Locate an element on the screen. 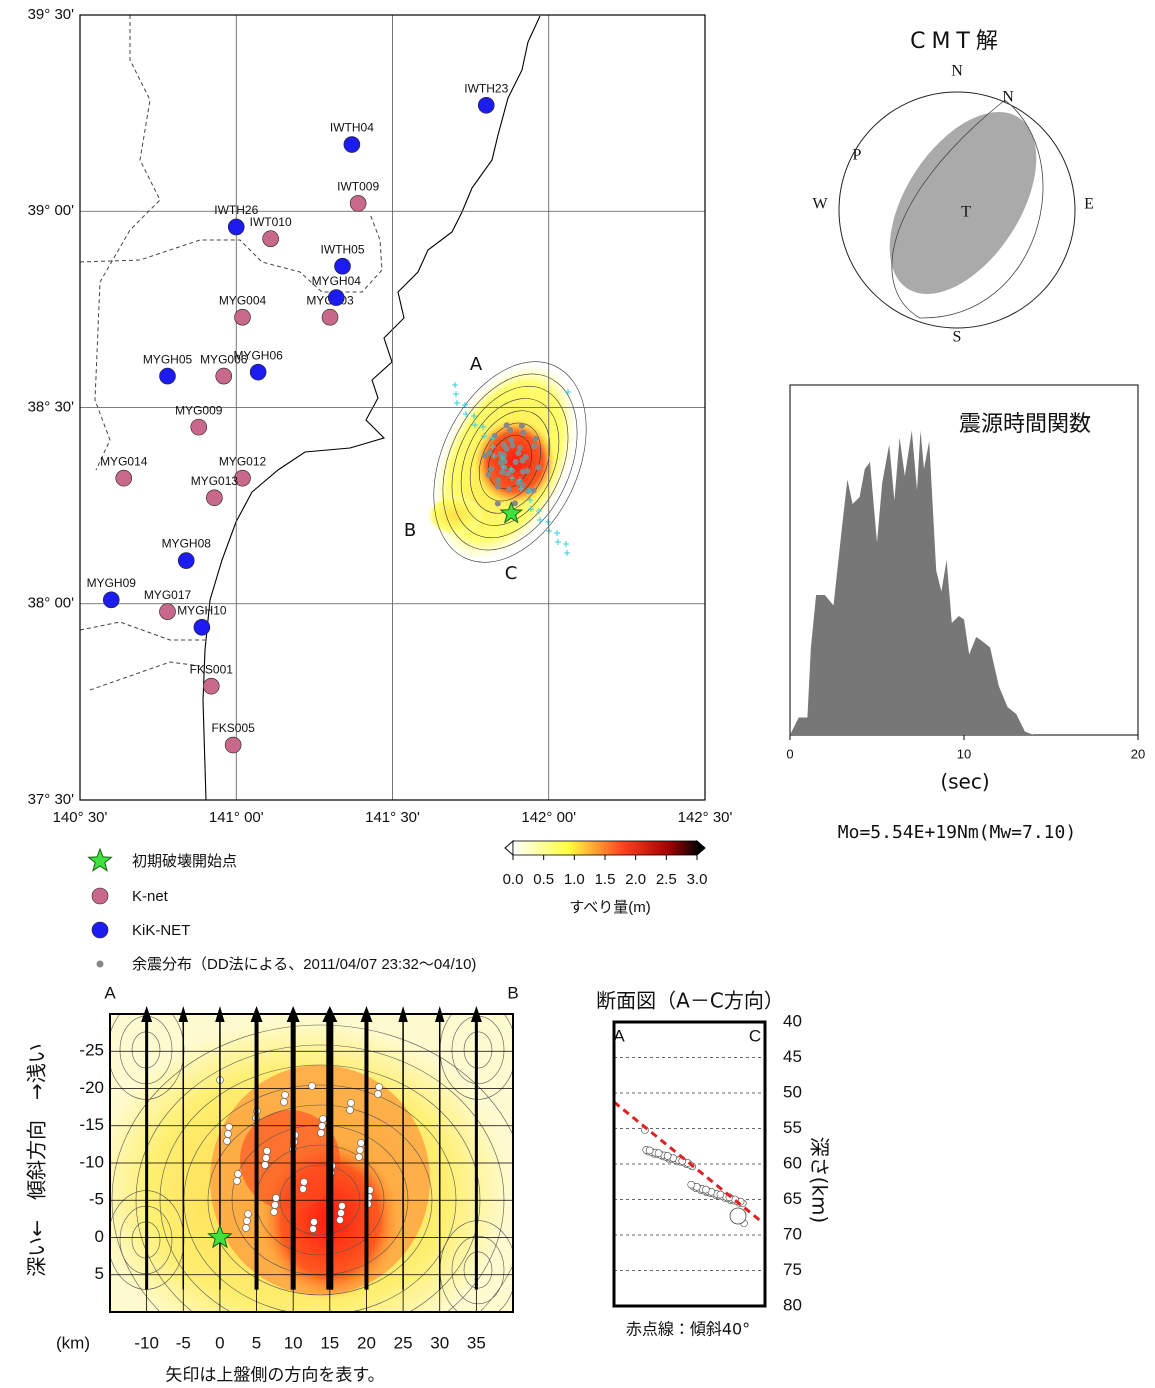 This screenshot has height=1388, width=1155. legend-label: 初期破壊開始点 is located at coordinates (184, 861).